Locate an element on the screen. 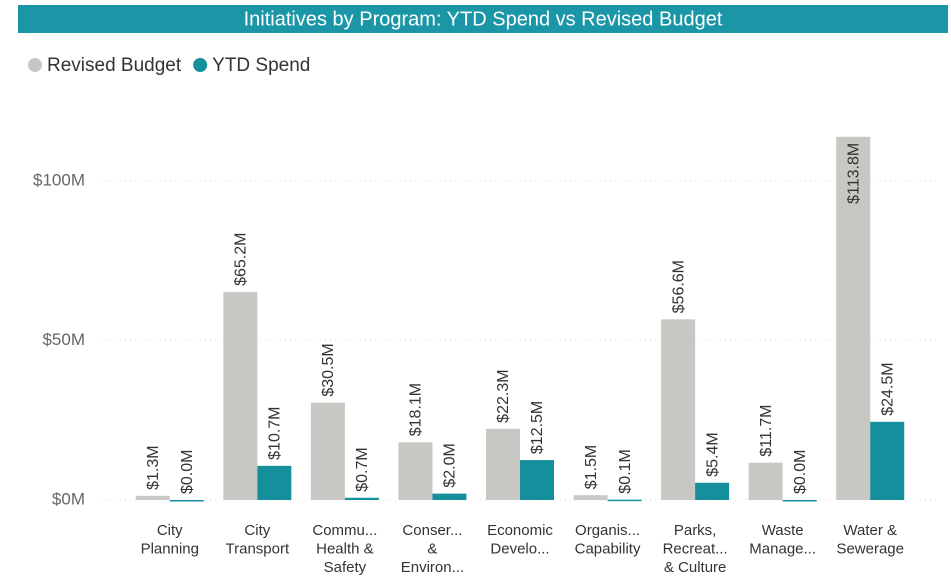 This screenshot has height=582, width=951. x-tick-label: Economic is located at coordinates (520, 530).